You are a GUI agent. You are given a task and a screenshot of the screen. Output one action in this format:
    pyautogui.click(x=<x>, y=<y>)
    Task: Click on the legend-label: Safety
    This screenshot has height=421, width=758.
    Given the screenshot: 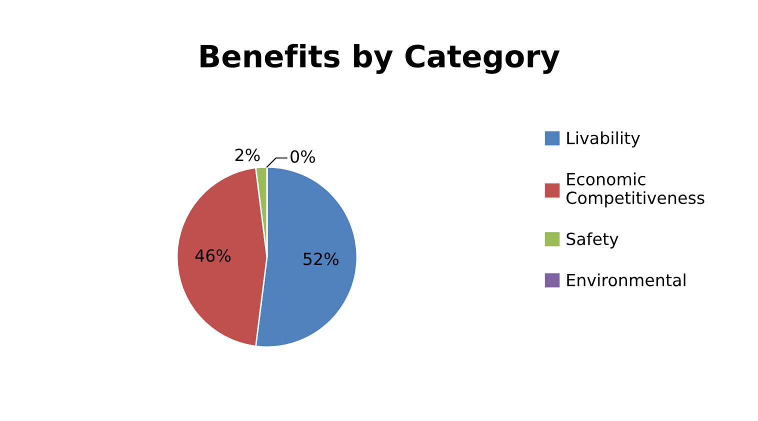 What is the action you would take?
    pyautogui.click(x=592, y=240)
    